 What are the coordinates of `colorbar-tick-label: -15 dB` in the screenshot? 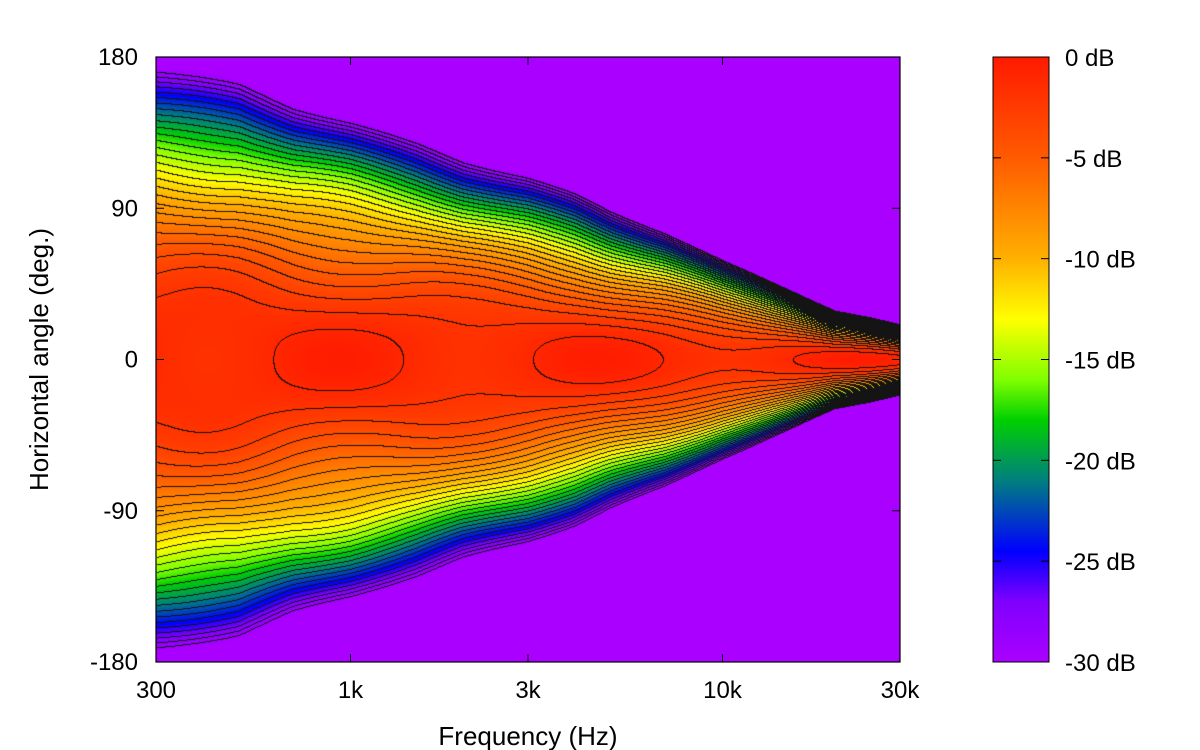 It's located at (1100, 361).